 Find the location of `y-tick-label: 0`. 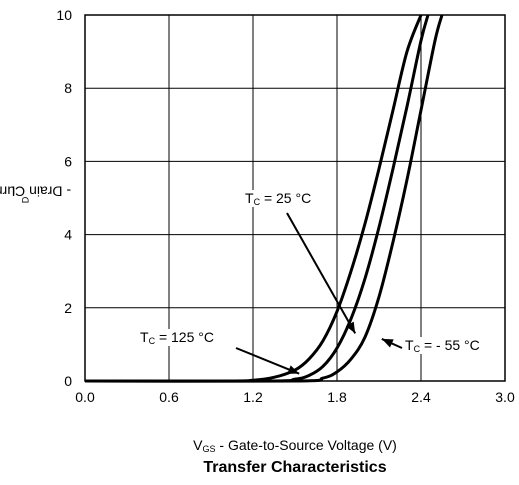

y-tick-label: 0 is located at coordinates (68, 381).